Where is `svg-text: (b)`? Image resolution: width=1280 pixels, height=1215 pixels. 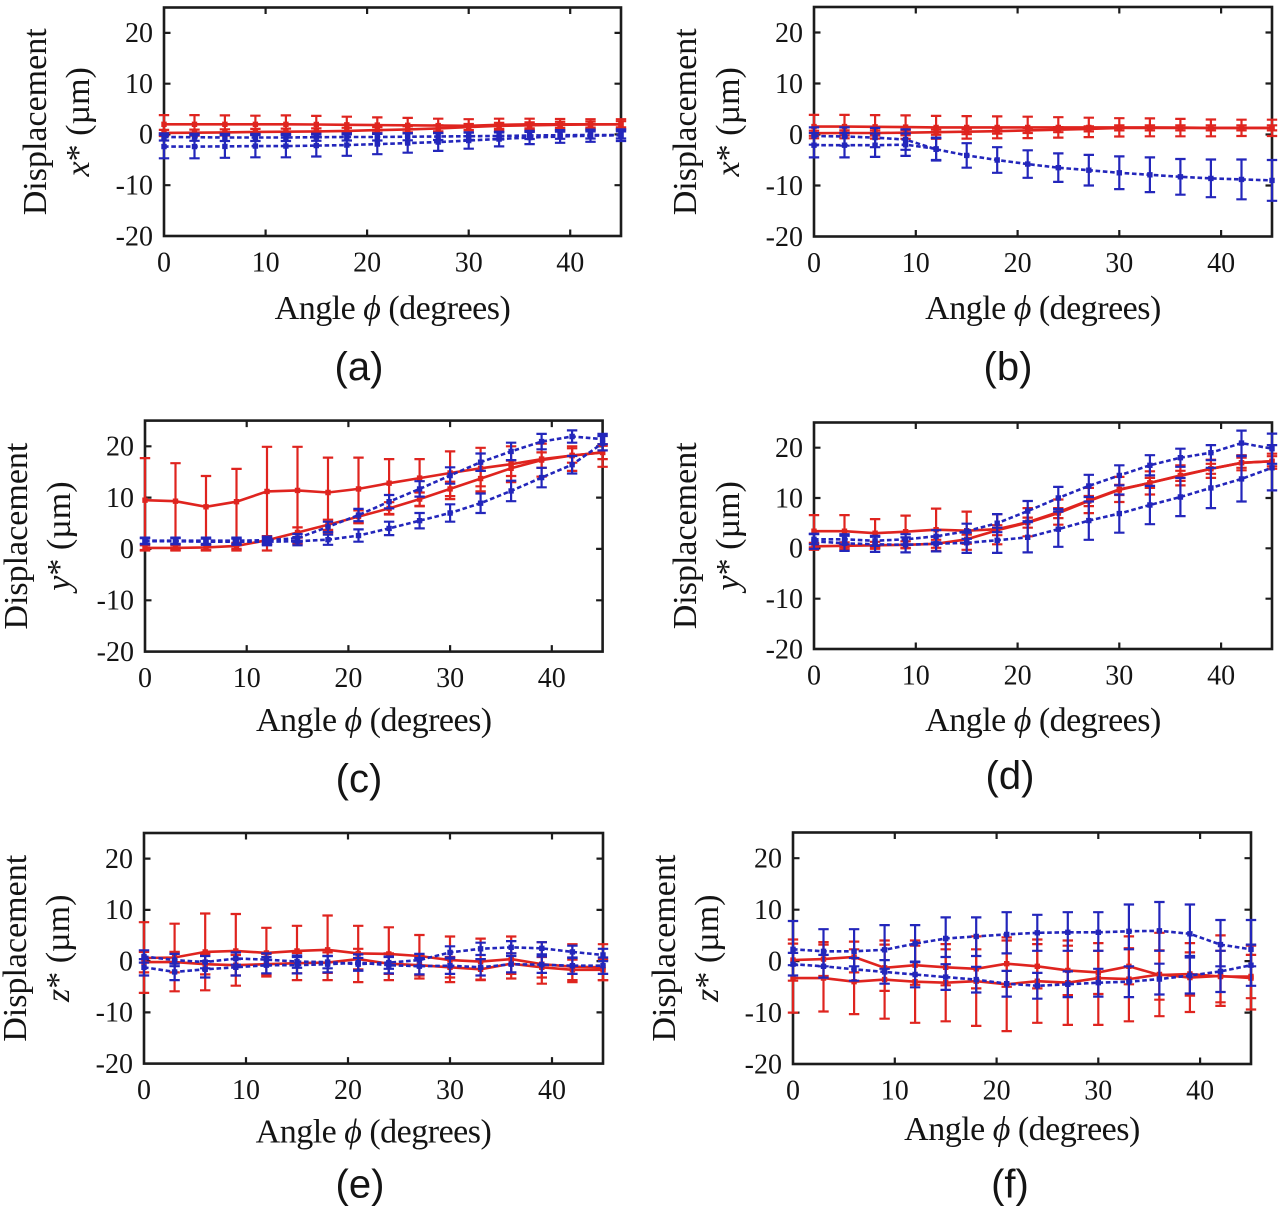
svg-text: (b) is located at coordinates (1008, 367).